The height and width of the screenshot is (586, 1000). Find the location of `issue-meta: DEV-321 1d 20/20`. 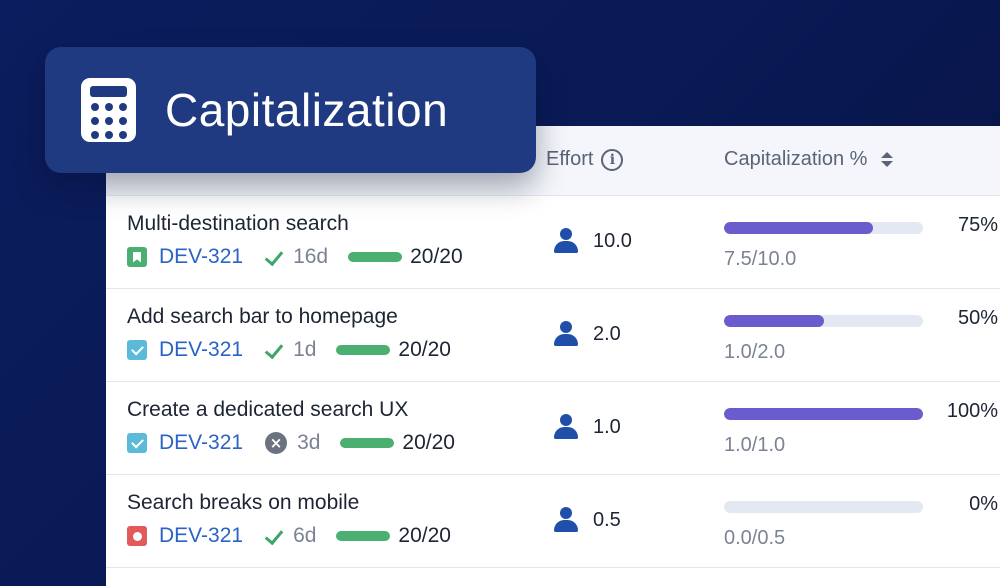

issue-meta: DEV-321 1d 20/20 is located at coordinates (289, 350).